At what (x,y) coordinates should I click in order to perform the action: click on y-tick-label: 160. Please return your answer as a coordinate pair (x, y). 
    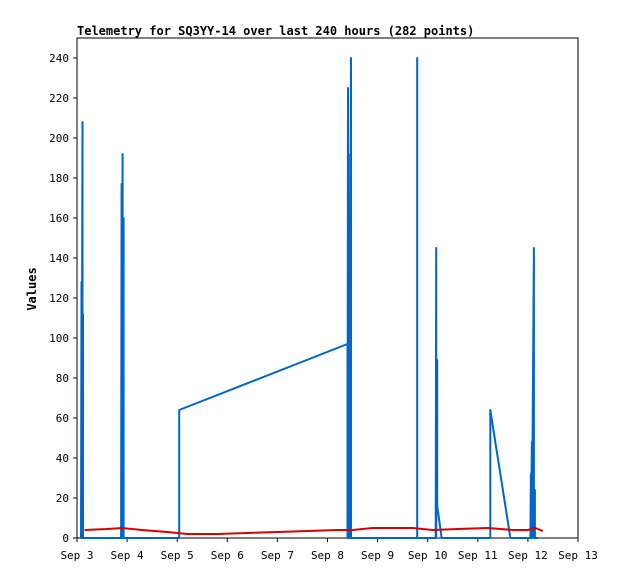
    Looking at the image, I should click on (59, 218).